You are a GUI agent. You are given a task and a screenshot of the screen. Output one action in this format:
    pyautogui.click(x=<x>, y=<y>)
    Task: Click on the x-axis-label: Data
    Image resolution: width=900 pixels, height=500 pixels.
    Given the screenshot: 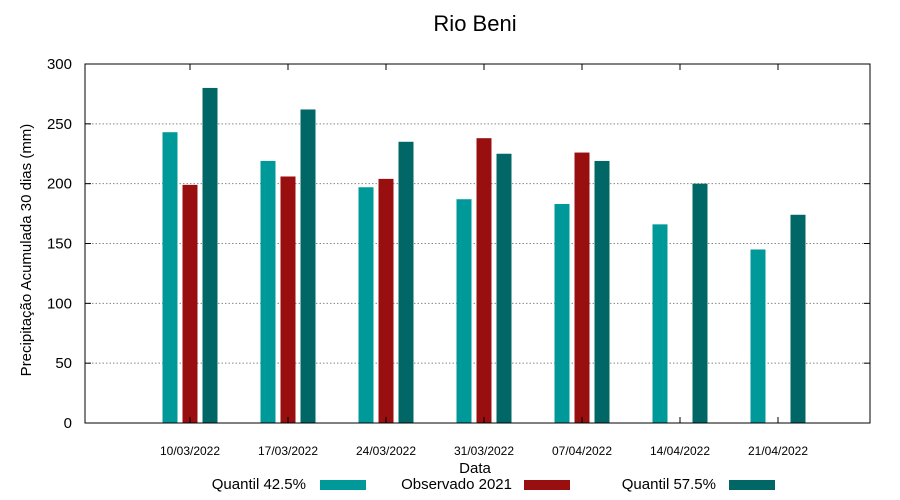 What is the action you would take?
    pyautogui.click(x=475, y=468)
    